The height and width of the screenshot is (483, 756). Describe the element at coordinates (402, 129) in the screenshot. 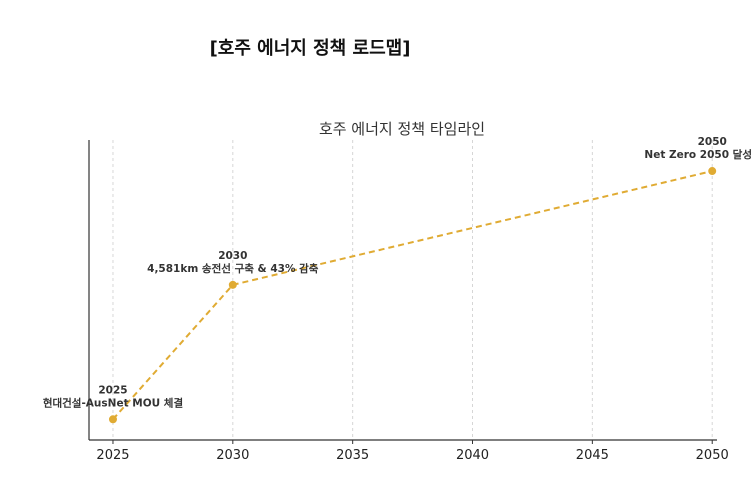

I see `chart-title: 호주 에너지 정책 타임라인` at that location.